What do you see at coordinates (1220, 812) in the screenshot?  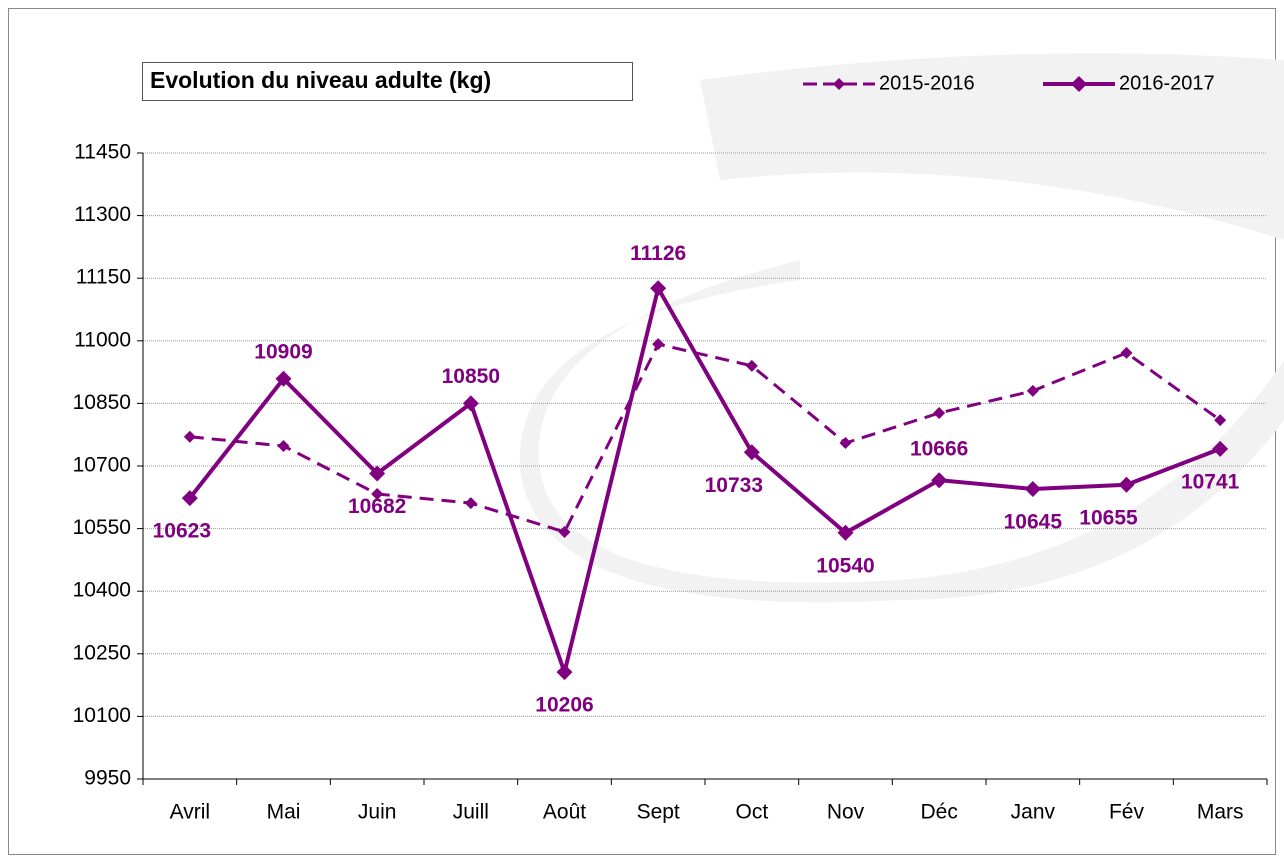 I see `x-tick-label: Mars` at bounding box center [1220, 812].